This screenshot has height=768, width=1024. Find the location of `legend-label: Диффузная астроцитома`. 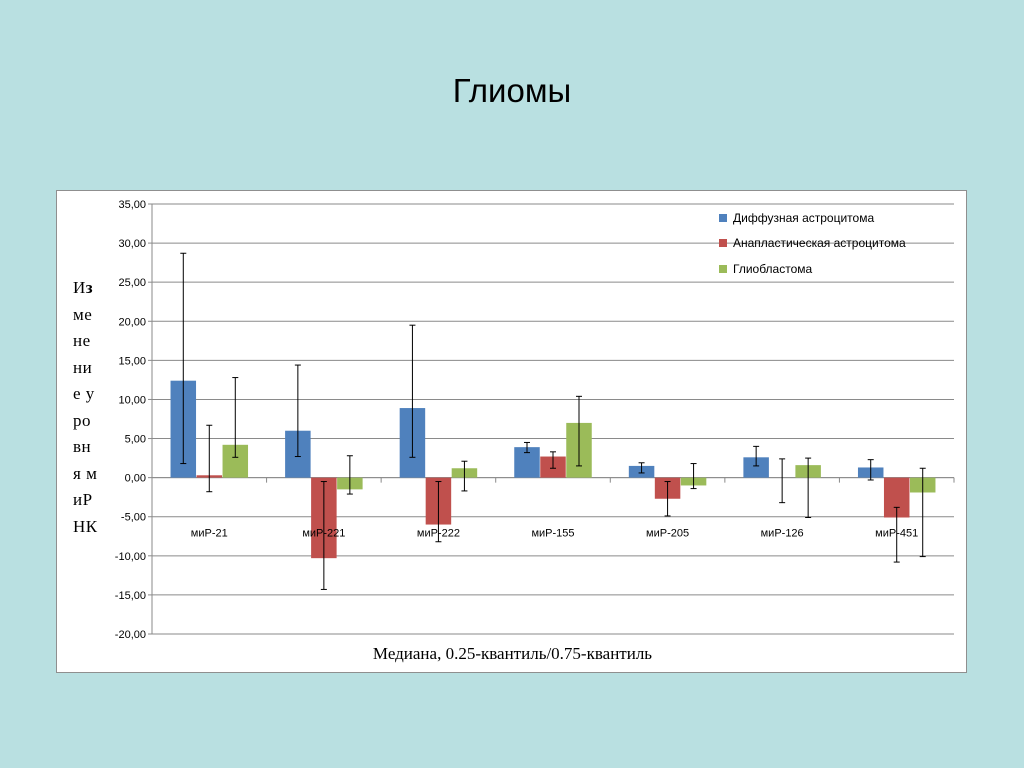

legend-label: Диффузная астроцитома is located at coordinates (804, 217).